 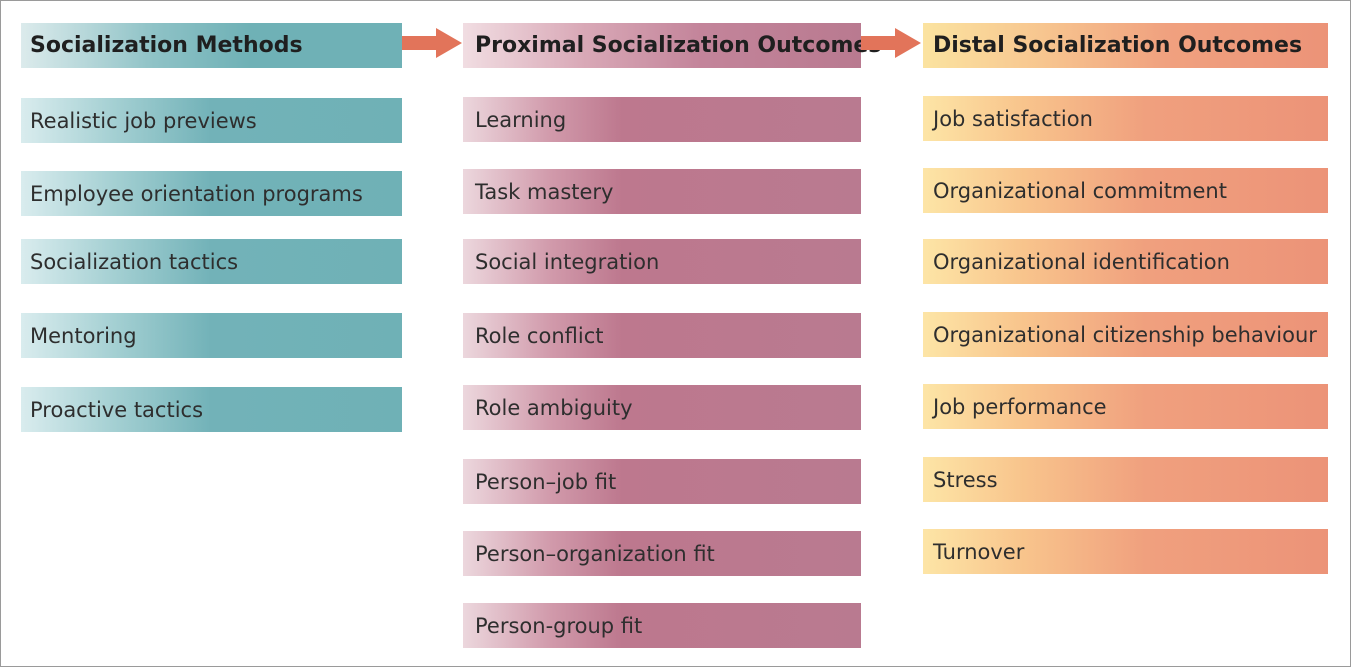 I want to click on distal-item: Stress, so click(x=1125, y=479).